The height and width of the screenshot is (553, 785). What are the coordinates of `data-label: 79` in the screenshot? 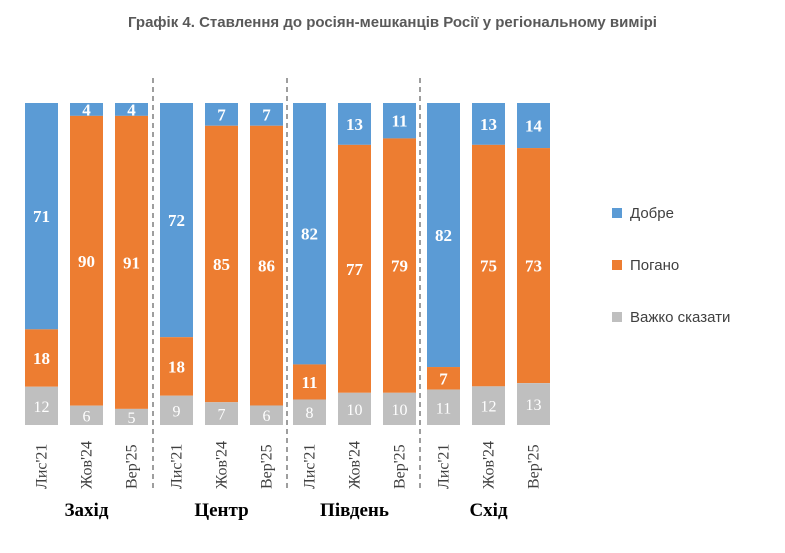 It's located at (399, 266).